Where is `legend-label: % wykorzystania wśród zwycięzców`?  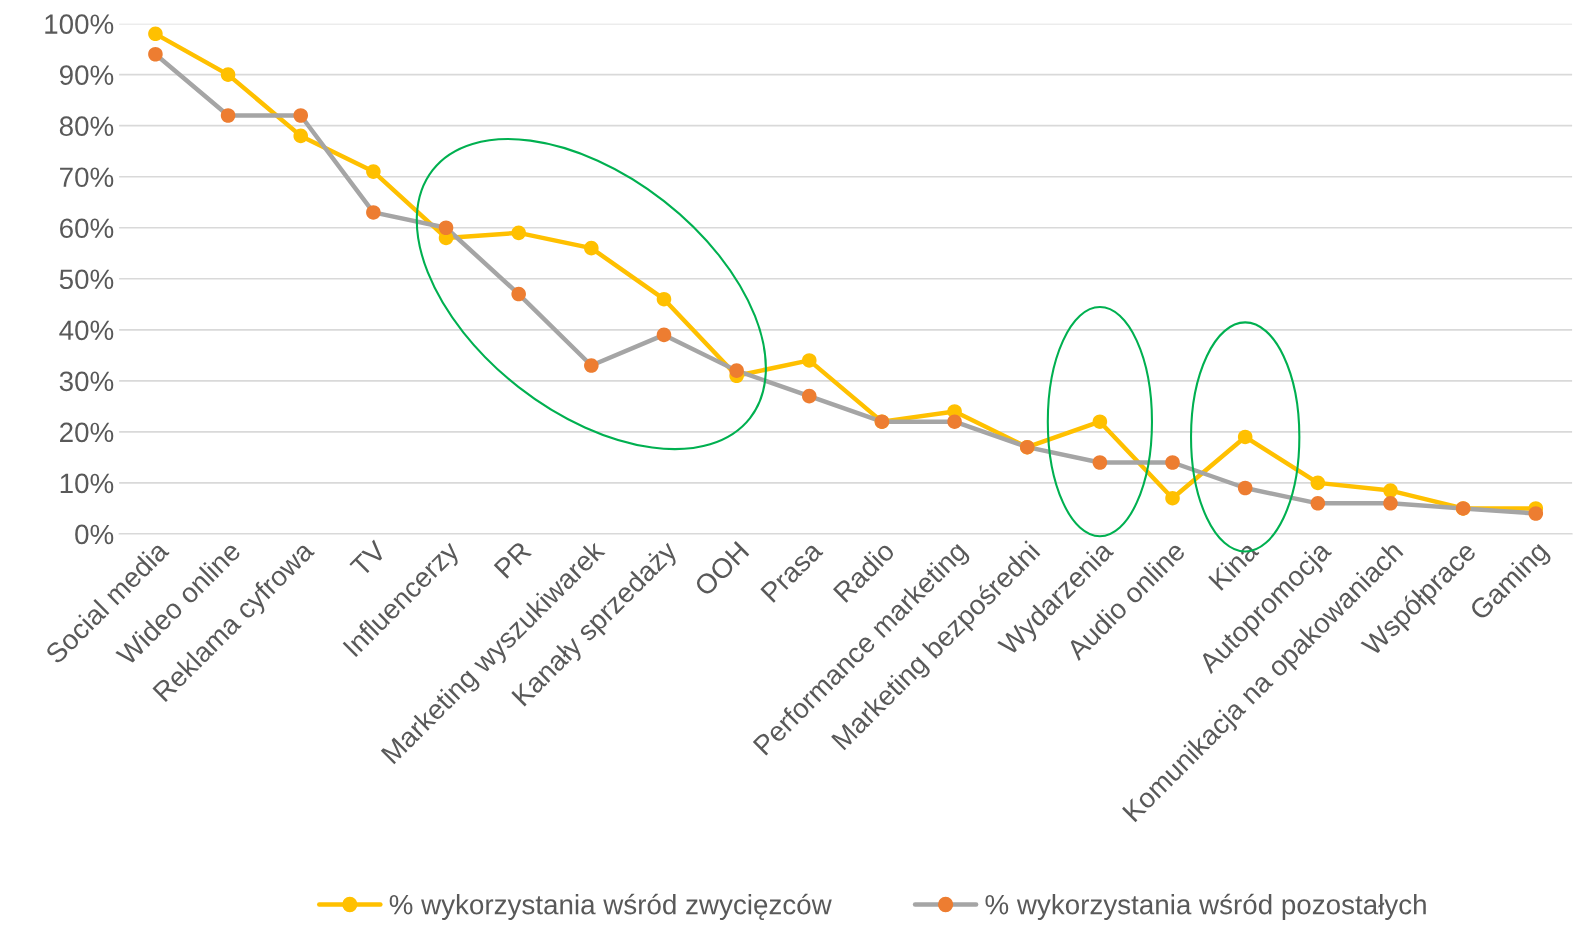 legend-label: % wykorzystania wśród zwycięzców is located at coordinates (610, 906).